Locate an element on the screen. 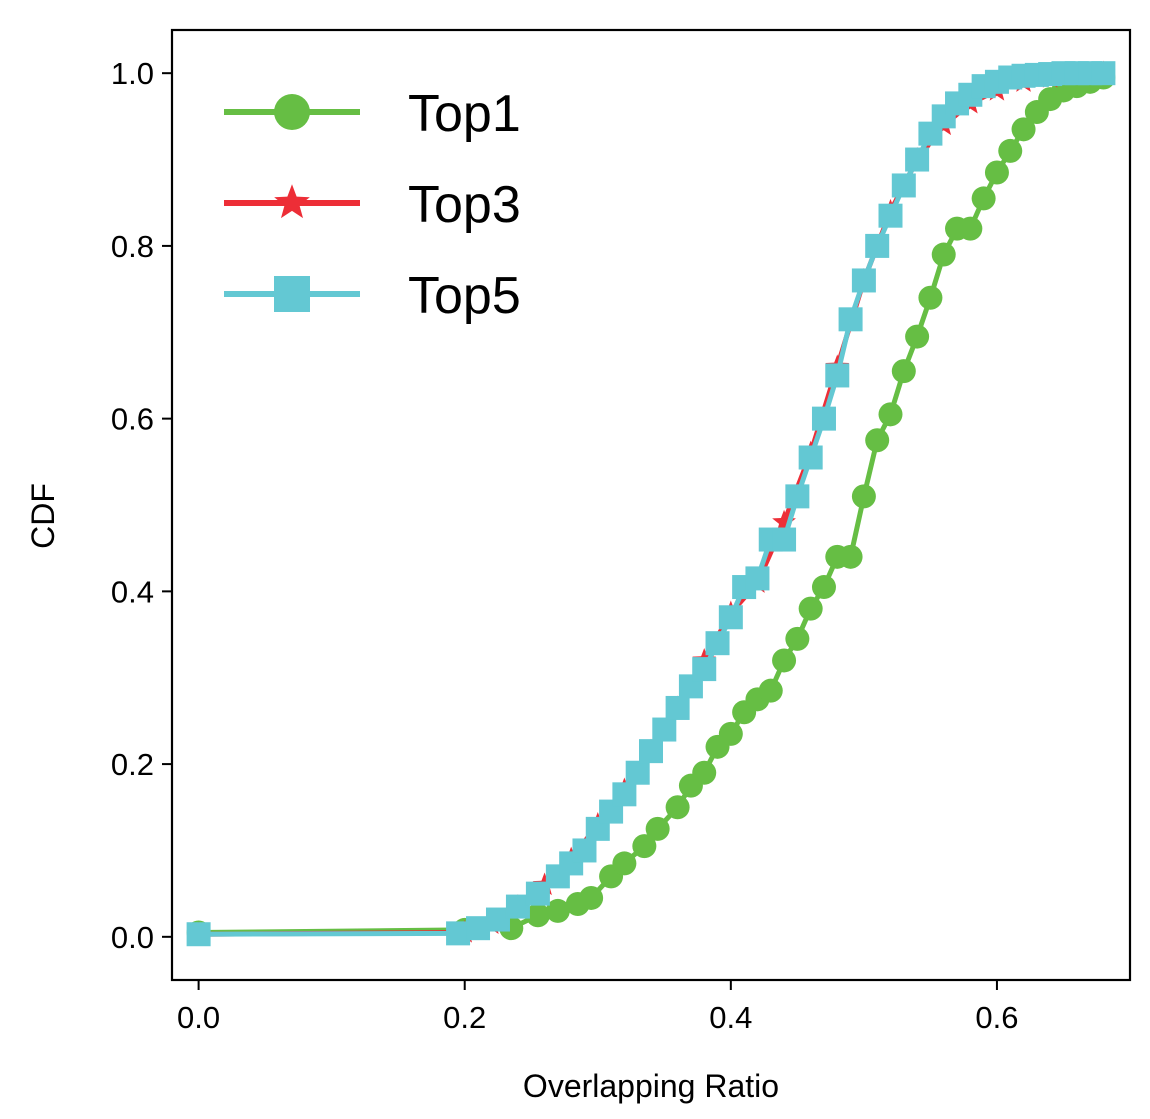  legend-label-top5: Top5 is located at coordinates (464, 296).